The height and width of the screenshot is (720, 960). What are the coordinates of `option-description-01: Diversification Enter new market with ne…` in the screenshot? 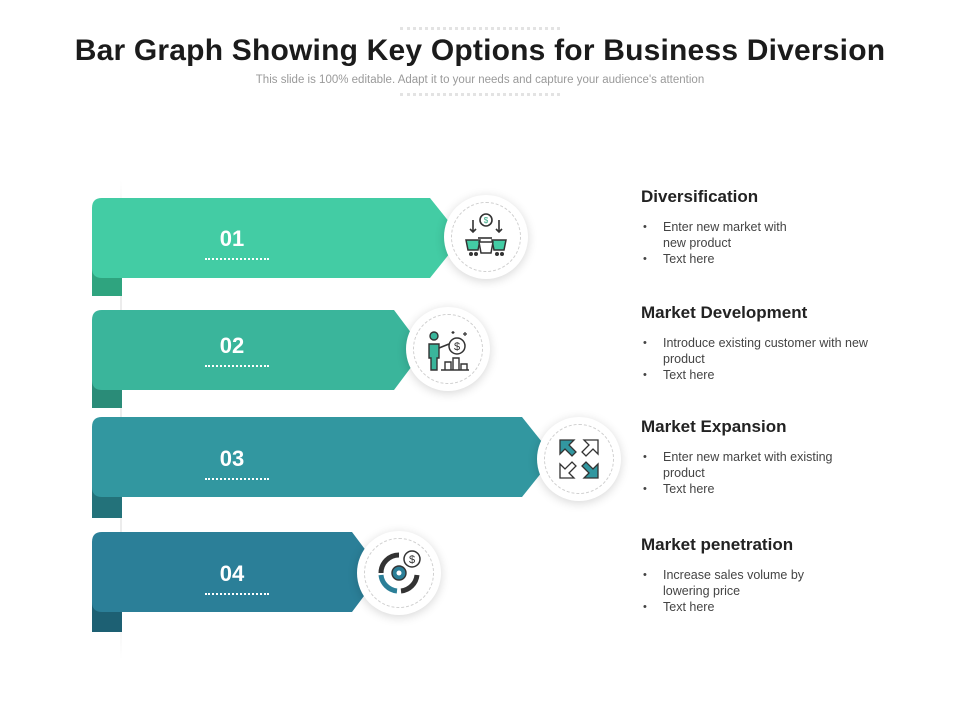 It's located at (771, 227).